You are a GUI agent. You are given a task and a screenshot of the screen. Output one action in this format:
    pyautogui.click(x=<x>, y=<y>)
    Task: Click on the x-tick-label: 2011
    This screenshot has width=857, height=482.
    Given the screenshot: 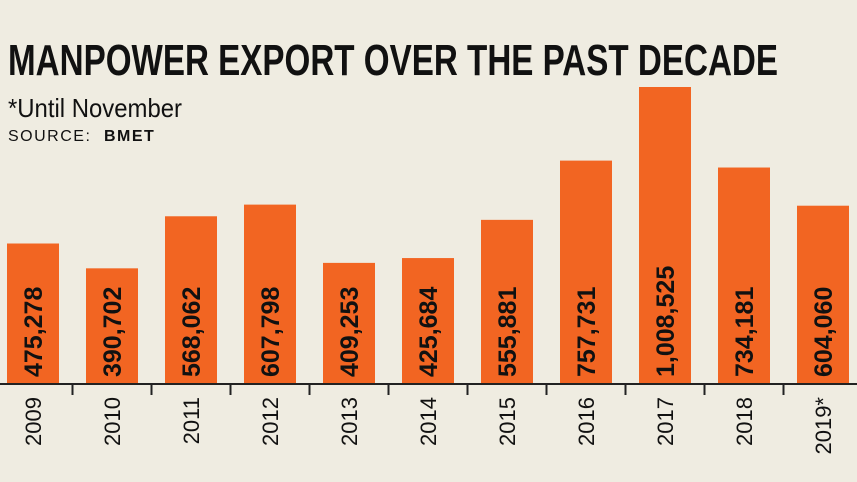 What is the action you would take?
    pyautogui.click(x=191, y=420)
    